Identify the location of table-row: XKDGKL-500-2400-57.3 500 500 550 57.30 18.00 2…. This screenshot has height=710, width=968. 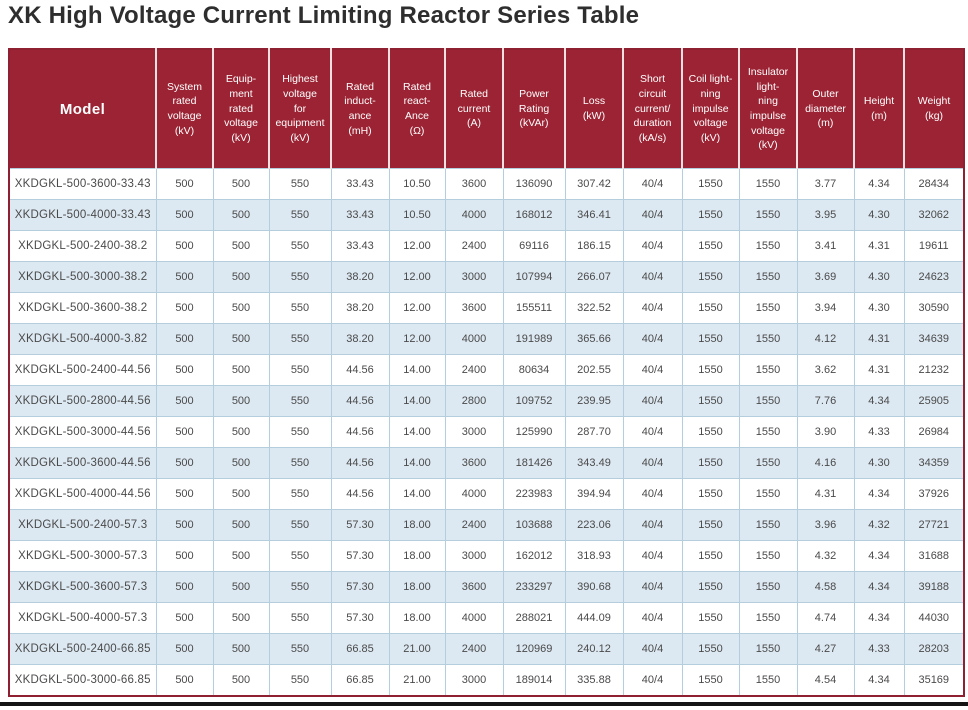
(486, 525).